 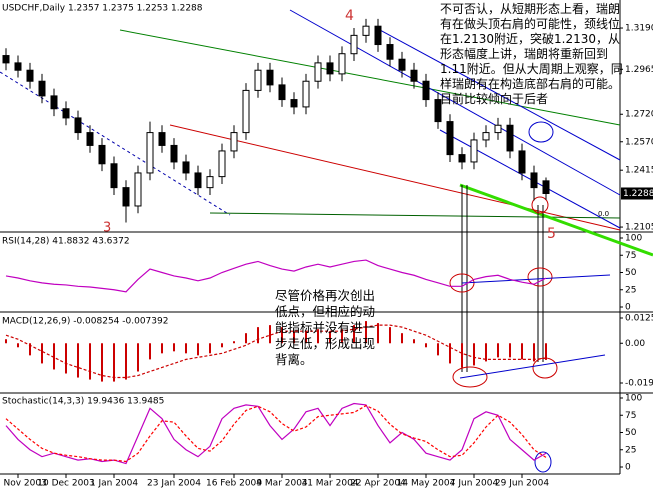 What do you see at coordinates (234, 484) in the screenshot?
I see `x-tick-label: 16 Feb 2004` at bounding box center [234, 484].